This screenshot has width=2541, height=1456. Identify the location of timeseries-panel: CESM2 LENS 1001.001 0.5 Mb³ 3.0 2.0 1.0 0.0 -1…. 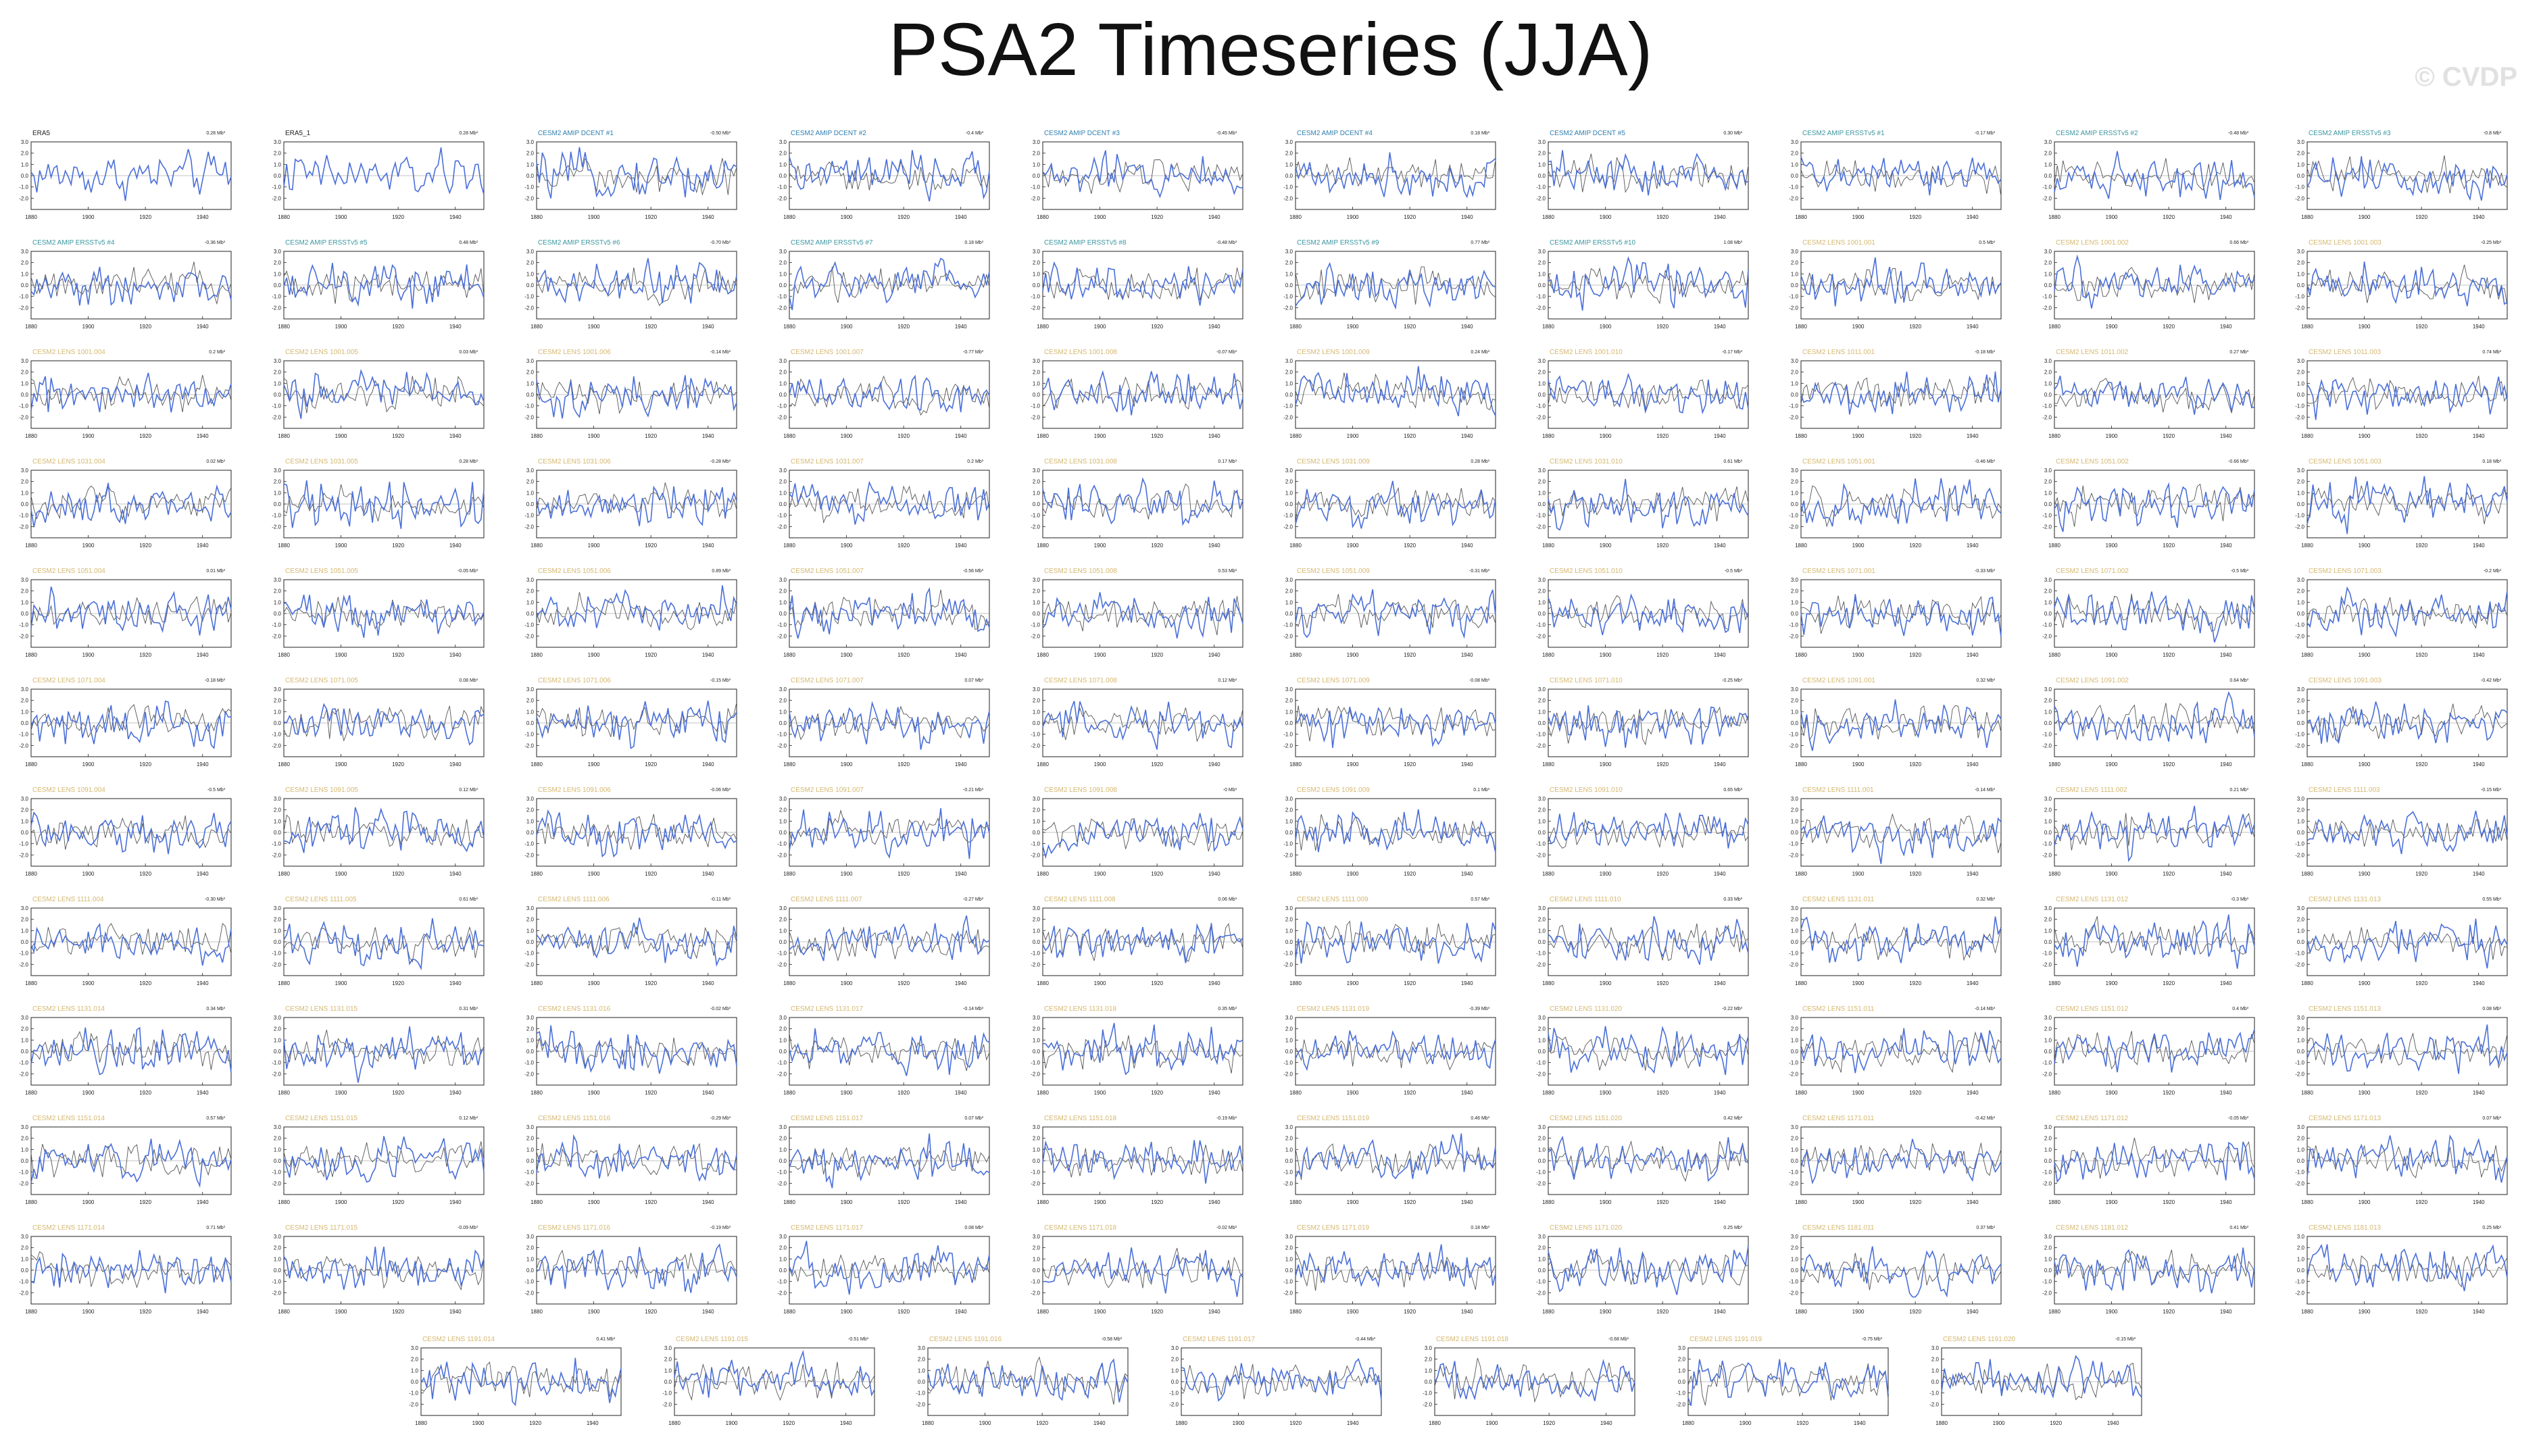
(1890, 292).